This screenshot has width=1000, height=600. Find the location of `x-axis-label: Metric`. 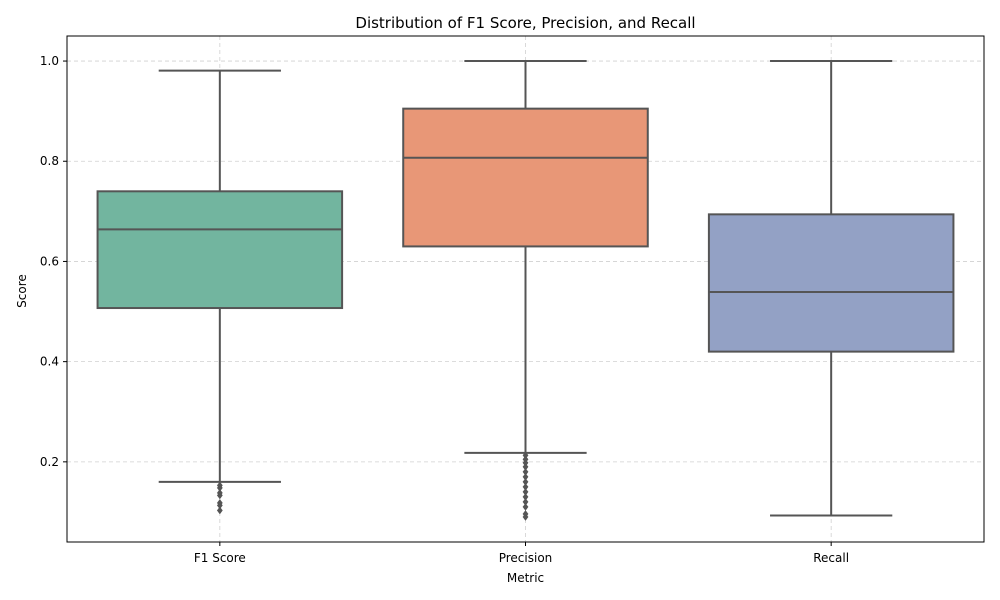

x-axis-label: Metric is located at coordinates (525, 578).